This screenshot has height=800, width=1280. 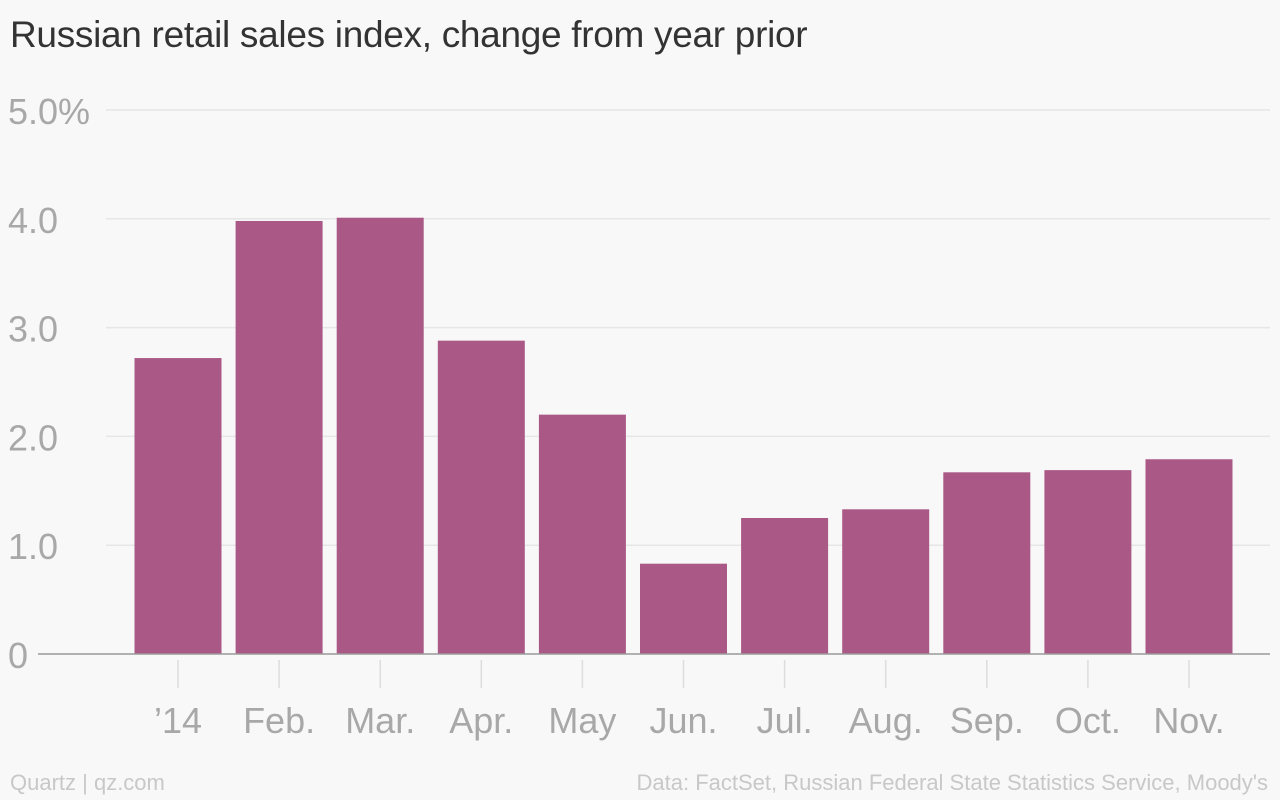 What do you see at coordinates (1188, 720) in the screenshot?
I see `x-tick-label: Nov.` at bounding box center [1188, 720].